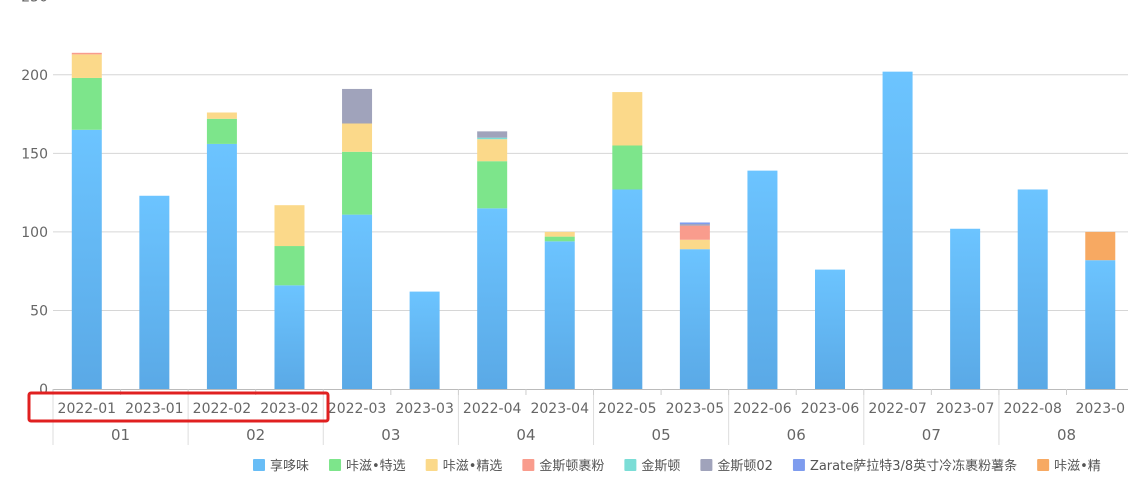 This screenshot has height=495, width=1128. What do you see at coordinates (120, 435) in the screenshot?
I see `x-group-label: 01` at bounding box center [120, 435].